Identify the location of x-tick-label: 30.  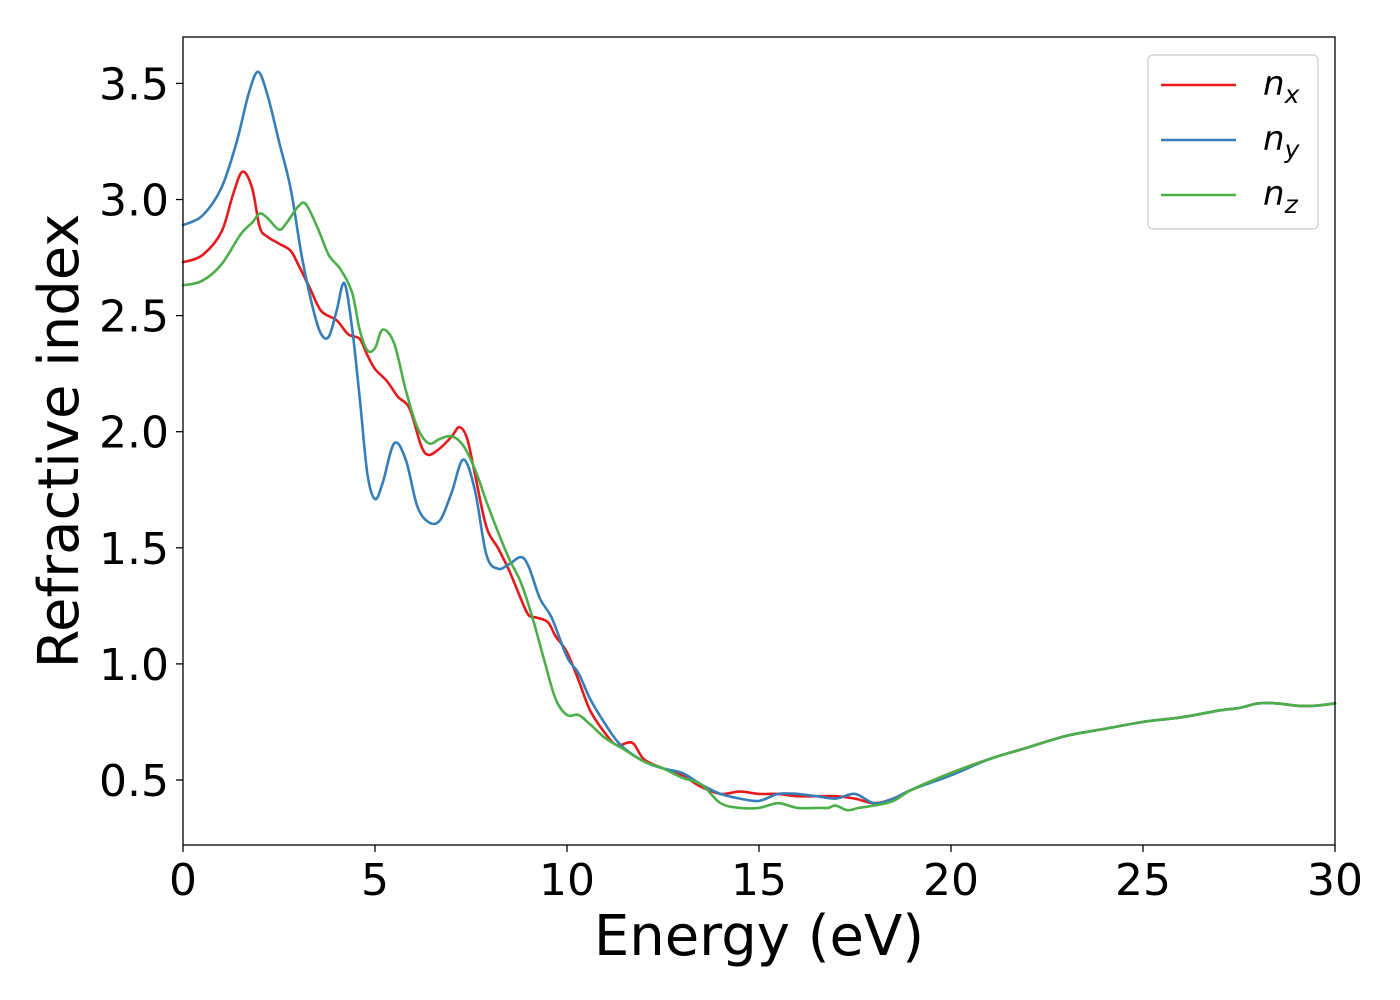
(1335, 880).